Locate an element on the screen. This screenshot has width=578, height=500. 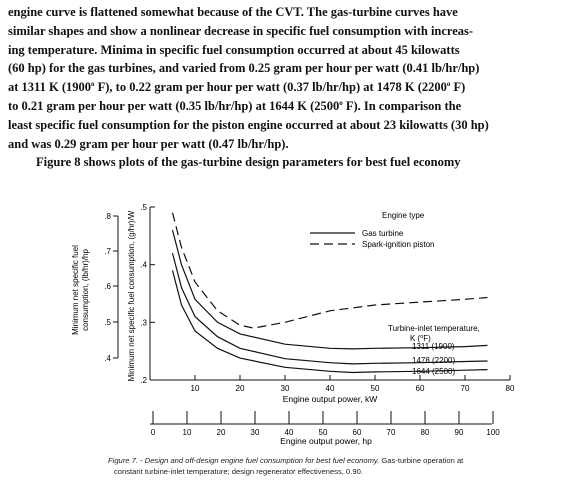
y-tick-label-g: .5 is located at coordinates (143, 207).